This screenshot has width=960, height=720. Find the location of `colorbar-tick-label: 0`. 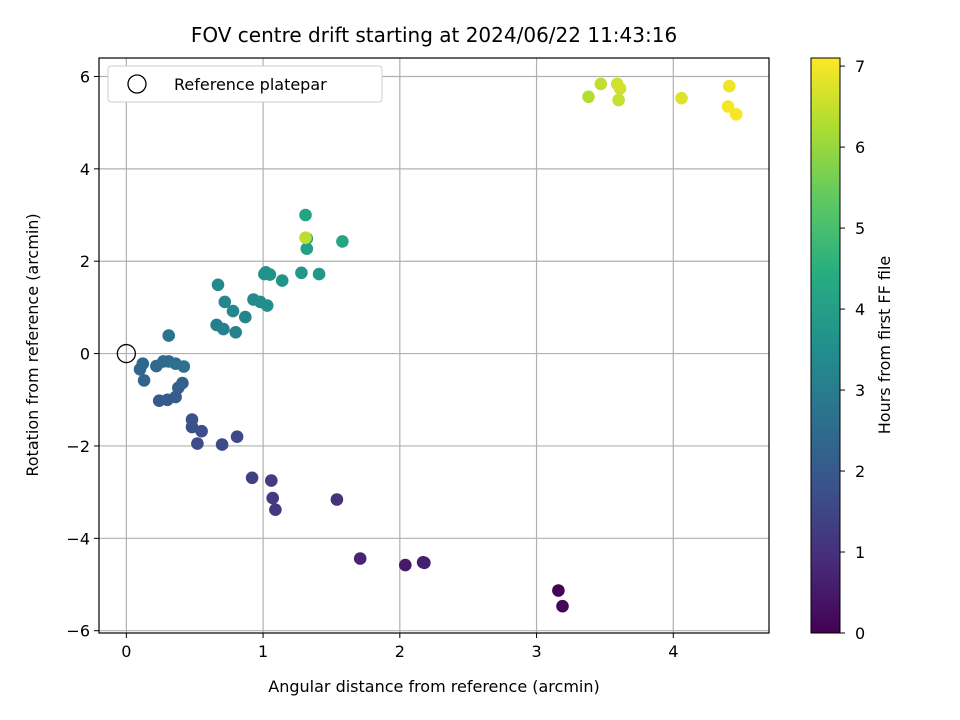

colorbar-tick-label: 0 is located at coordinates (860, 633).